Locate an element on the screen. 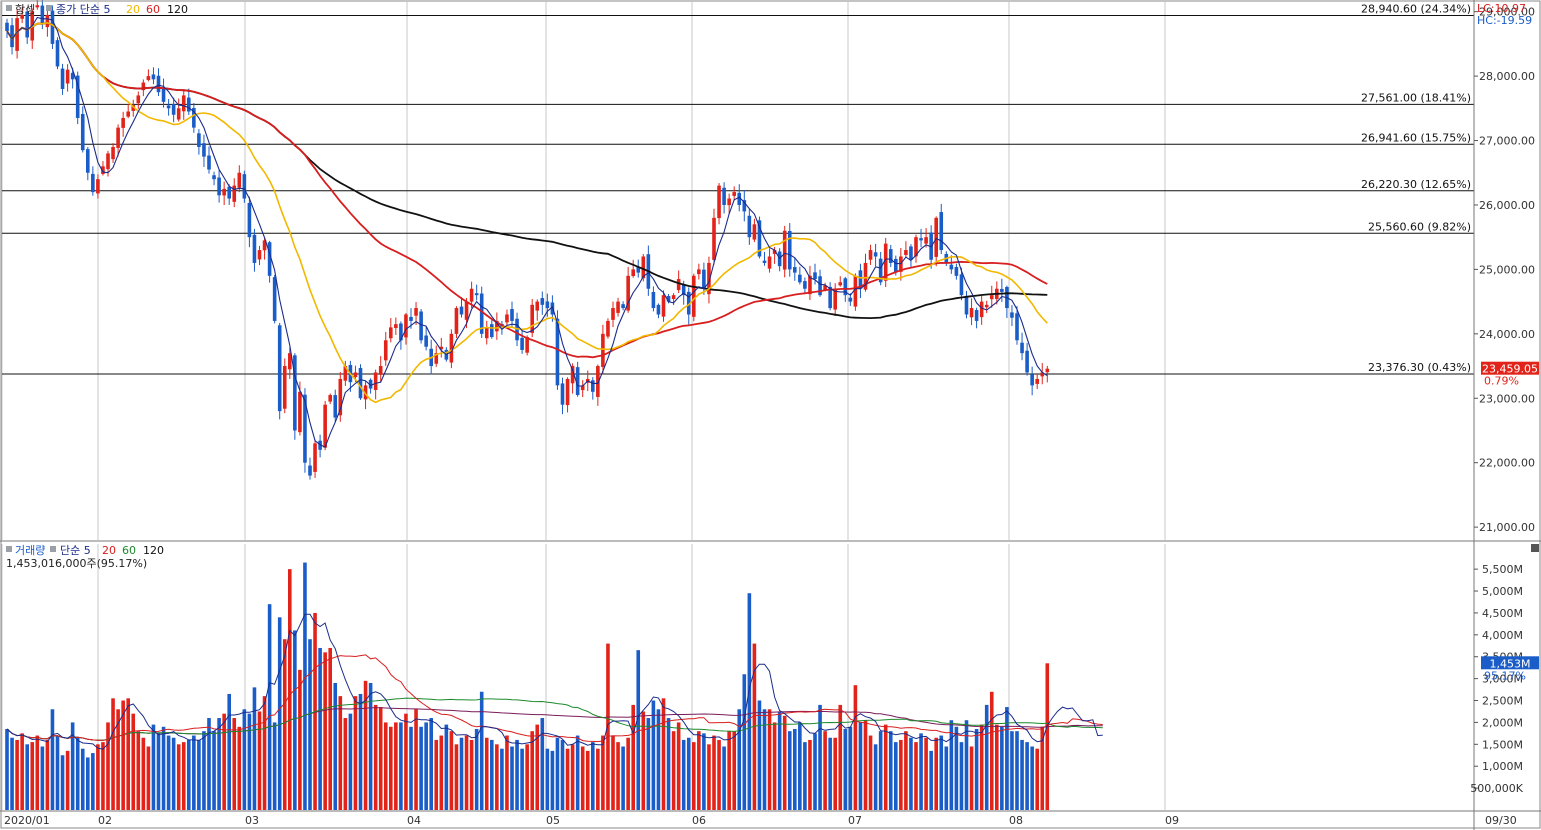  price-legend-ma120: 120 is located at coordinates (177, 9).